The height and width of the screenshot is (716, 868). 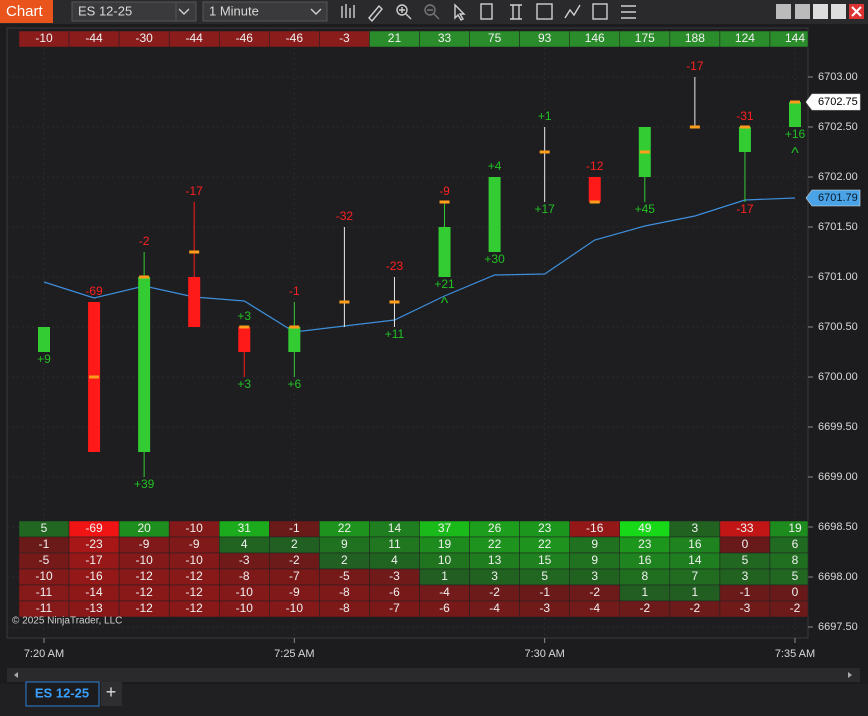 What do you see at coordinates (838, 477) in the screenshot?
I see `y-tick-label: 6699.00` at bounding box center [838, 477].